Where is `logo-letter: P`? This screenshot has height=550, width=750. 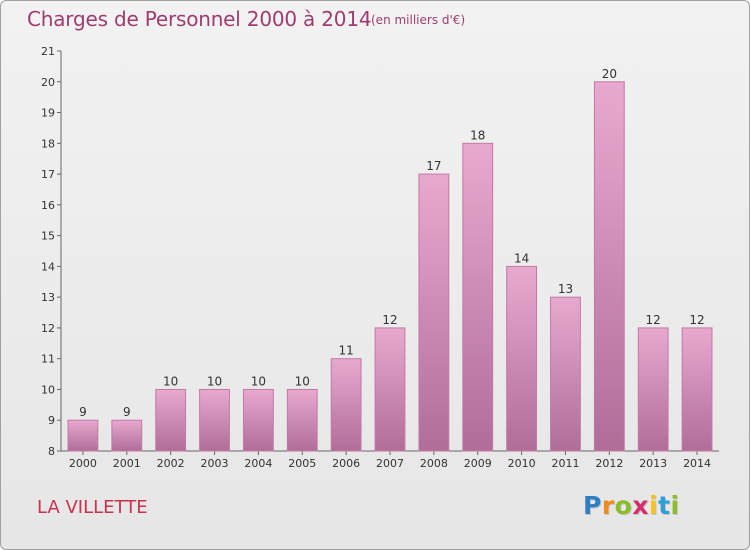
logo-letter: P is located at coordinates (592, 505).